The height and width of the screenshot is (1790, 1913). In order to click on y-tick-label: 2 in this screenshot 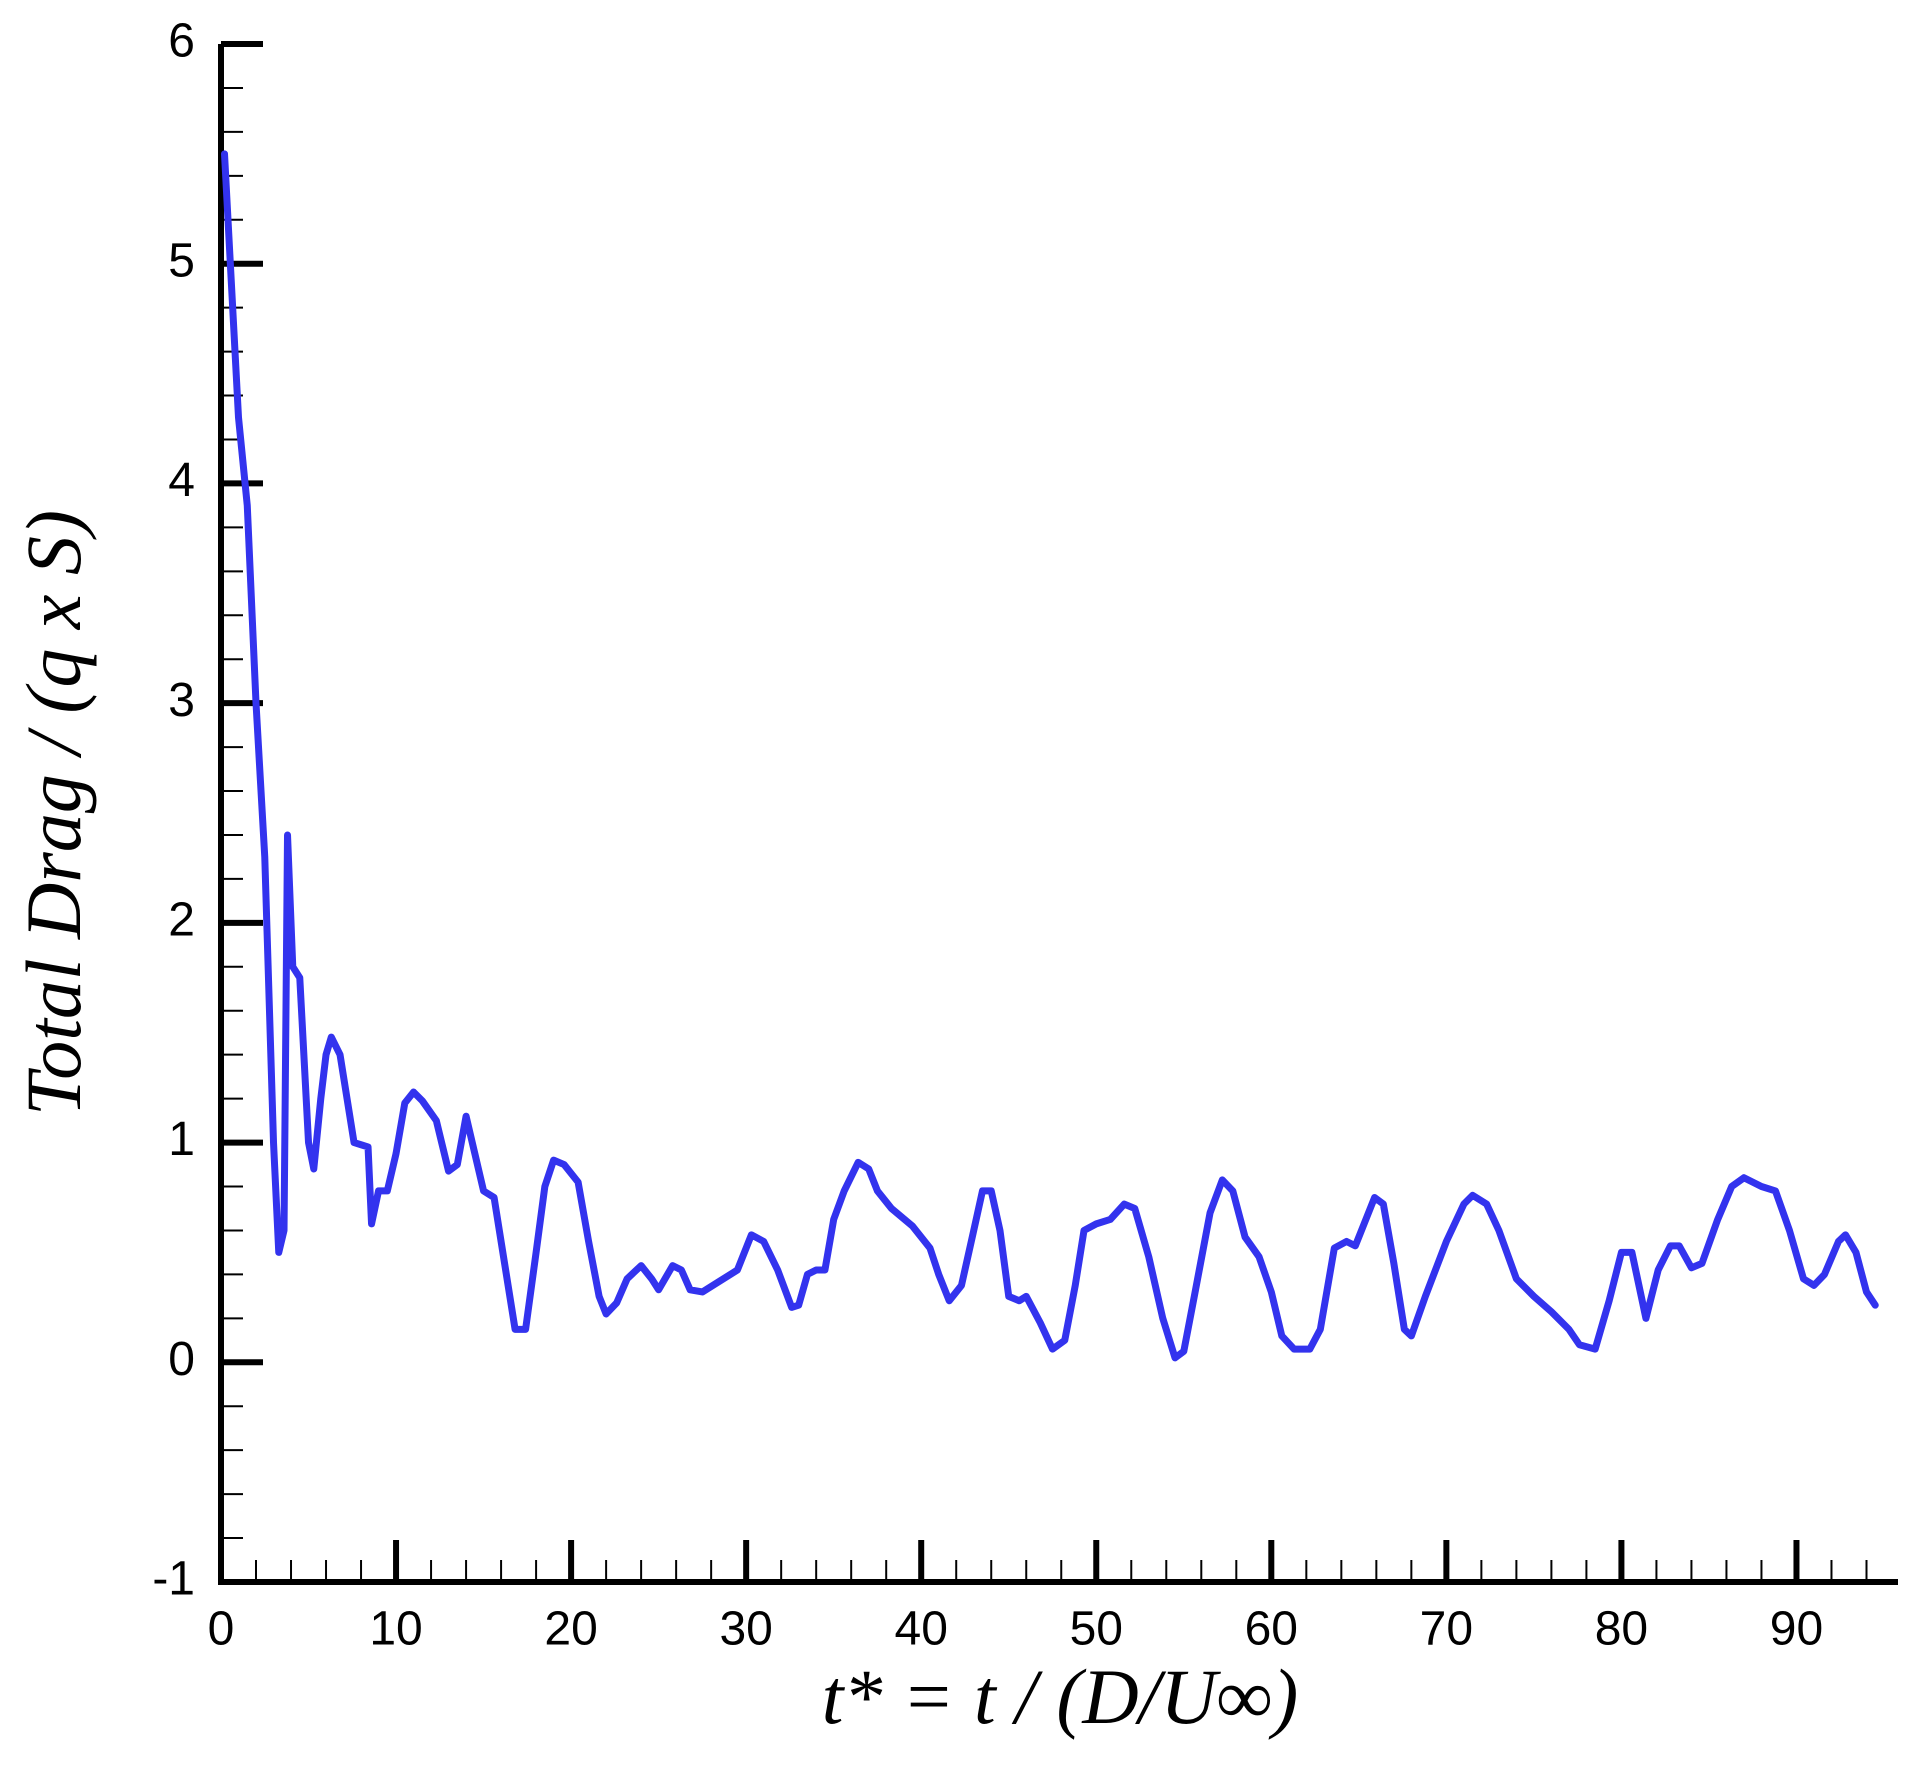, I will do `click(181, 920)`.